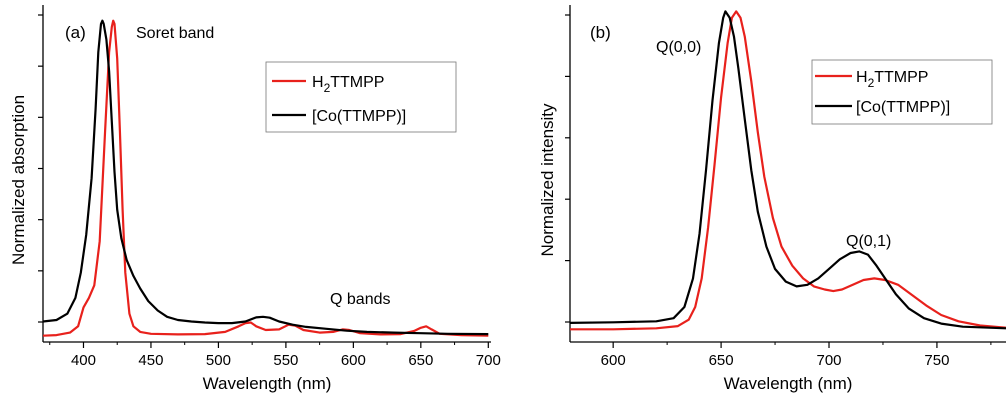 This screenshot has height=397, width=1006. What do you see at coordinates (678, 47) in the screenshot?
I see `annotation-q00: Q(0,0)` at bounding box center [678, 47].